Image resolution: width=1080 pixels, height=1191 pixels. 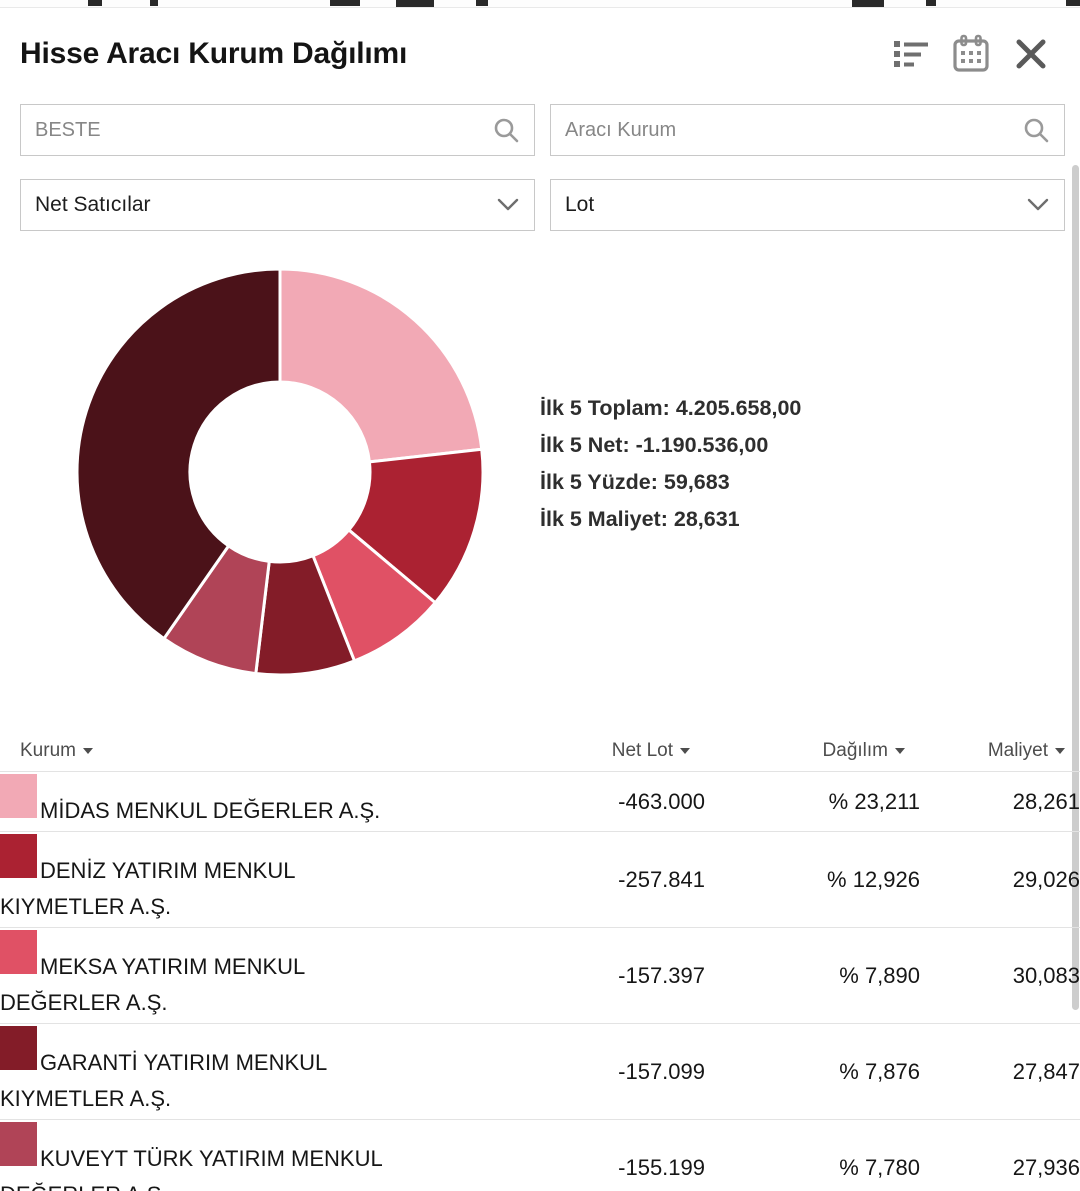 What do you see at coordinates (873, 879) in the screenshot?
I see `dagilim-value: % 12,926` at bounding box center [873, 879].